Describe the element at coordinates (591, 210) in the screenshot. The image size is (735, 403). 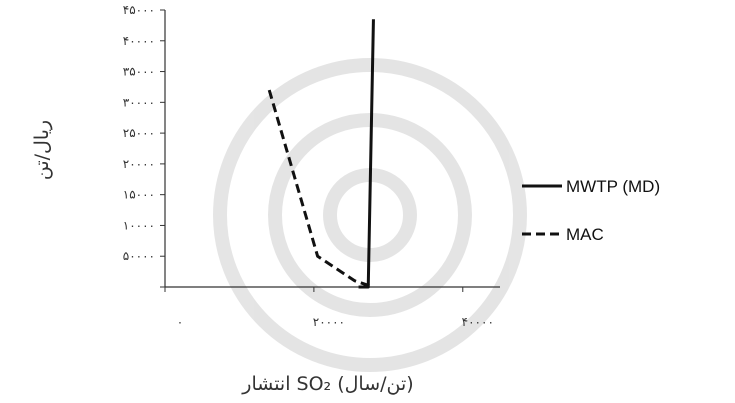
I see `legend: MWTP (MD) MAC` at that location.